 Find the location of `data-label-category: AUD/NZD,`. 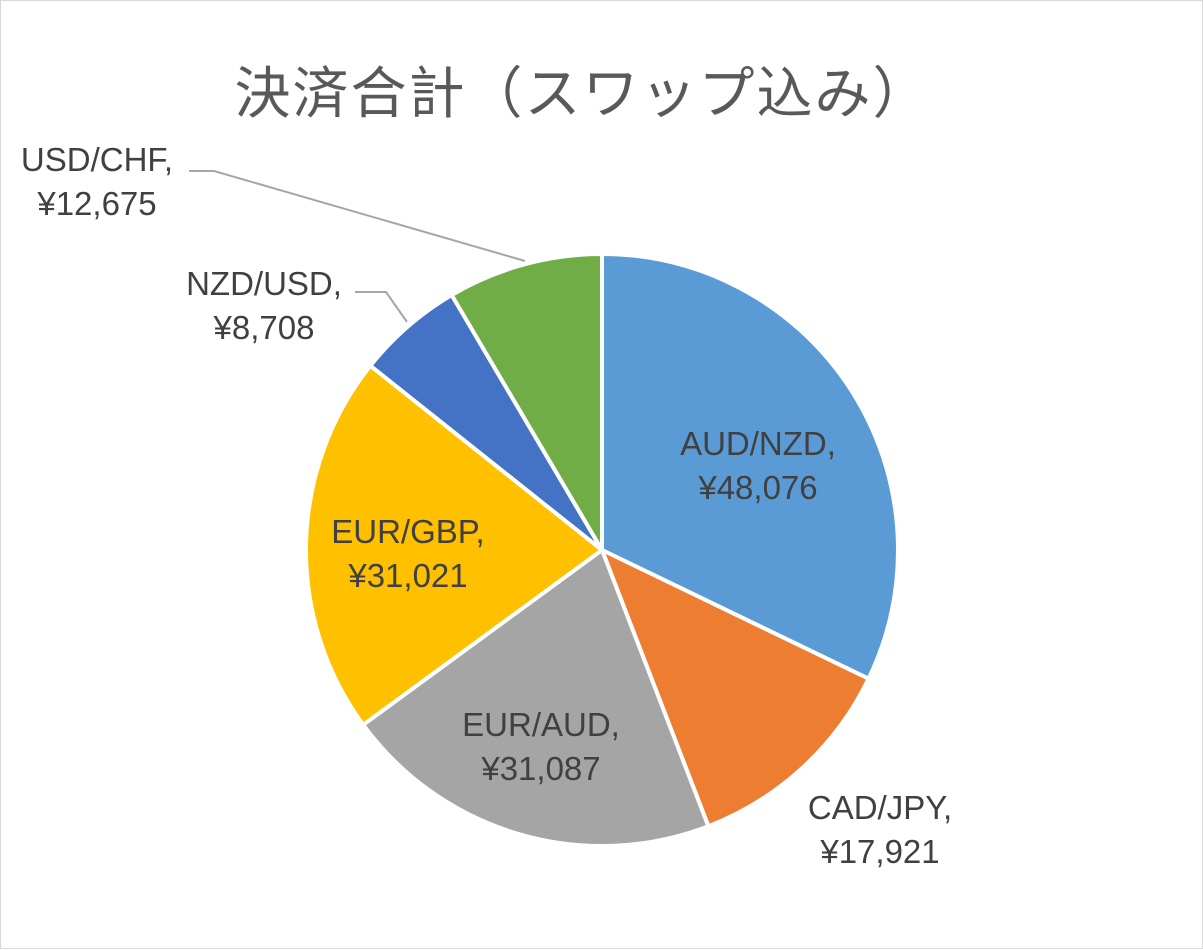

data-label-category: AUD/NZD, is located at coordinates (758, 443).